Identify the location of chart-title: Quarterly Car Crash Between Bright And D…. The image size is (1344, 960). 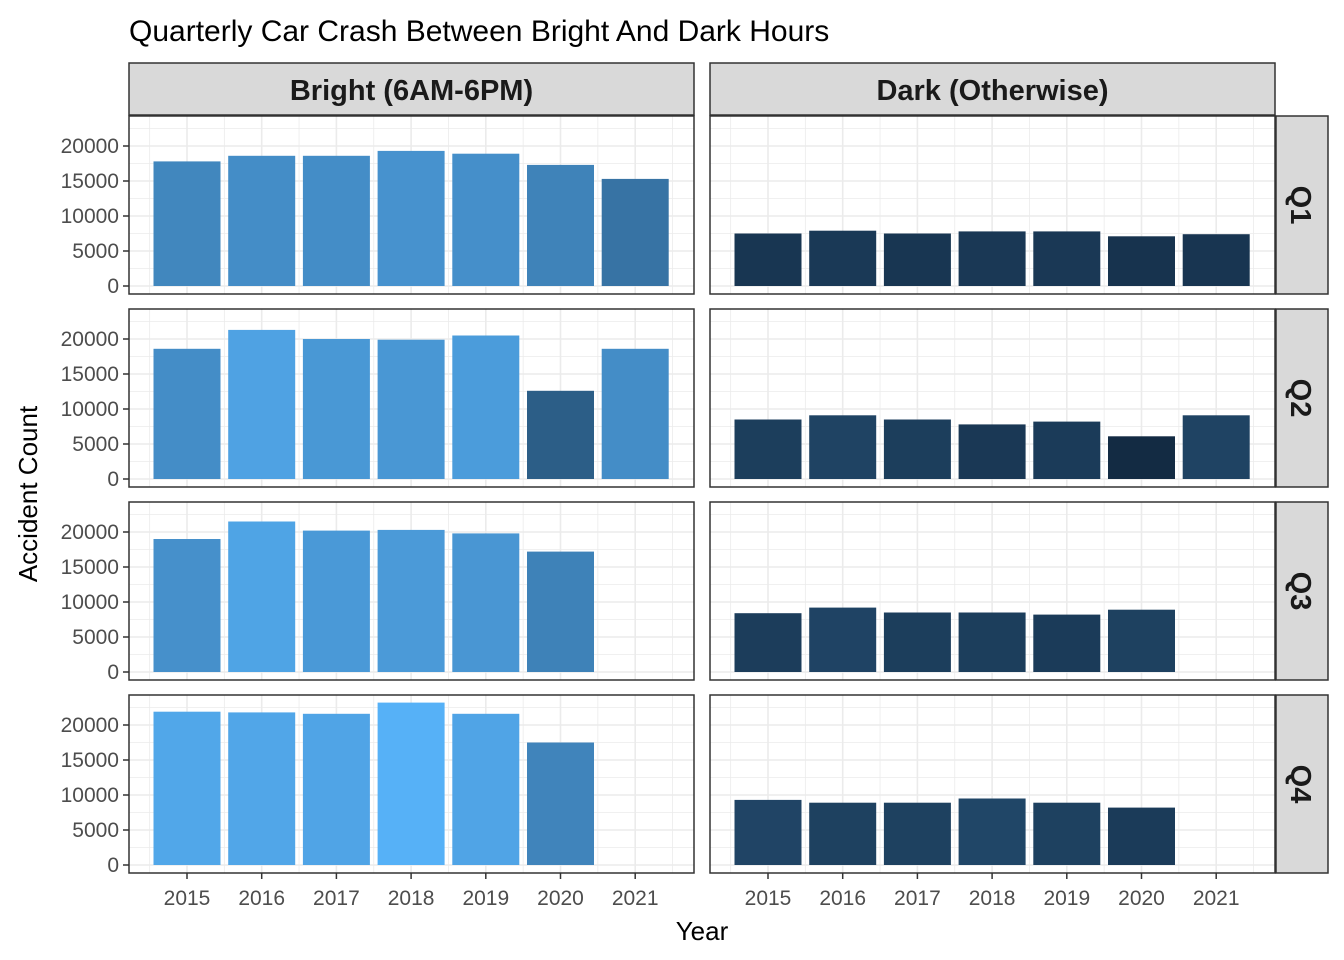
(479, 31).